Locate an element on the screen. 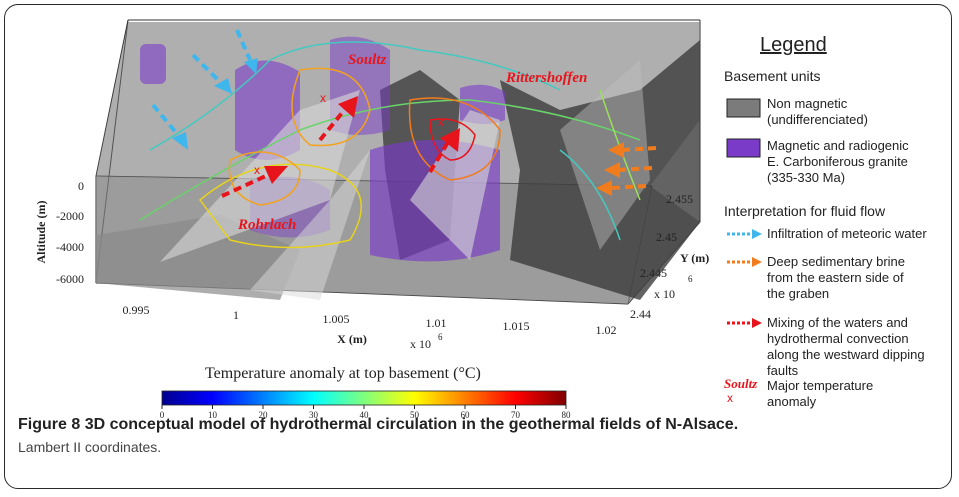 This screenshot has width=959, height=497. x-exponent: 6 is located at coordinates (440, 337).